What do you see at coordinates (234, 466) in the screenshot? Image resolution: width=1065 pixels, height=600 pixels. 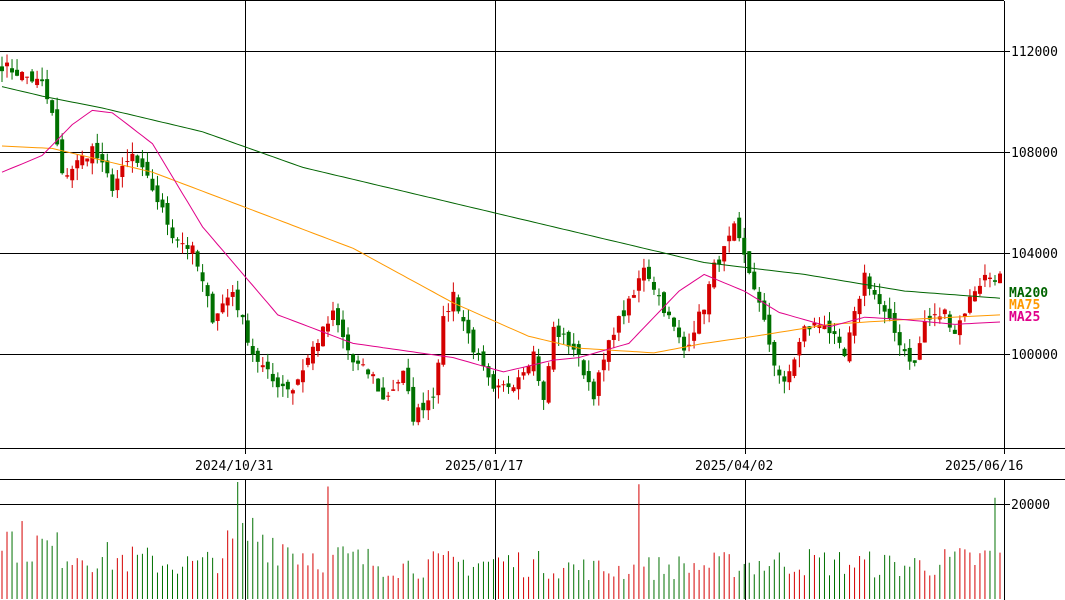 I see `date-label: 2024/10/31` at bounding box center [234, 466].